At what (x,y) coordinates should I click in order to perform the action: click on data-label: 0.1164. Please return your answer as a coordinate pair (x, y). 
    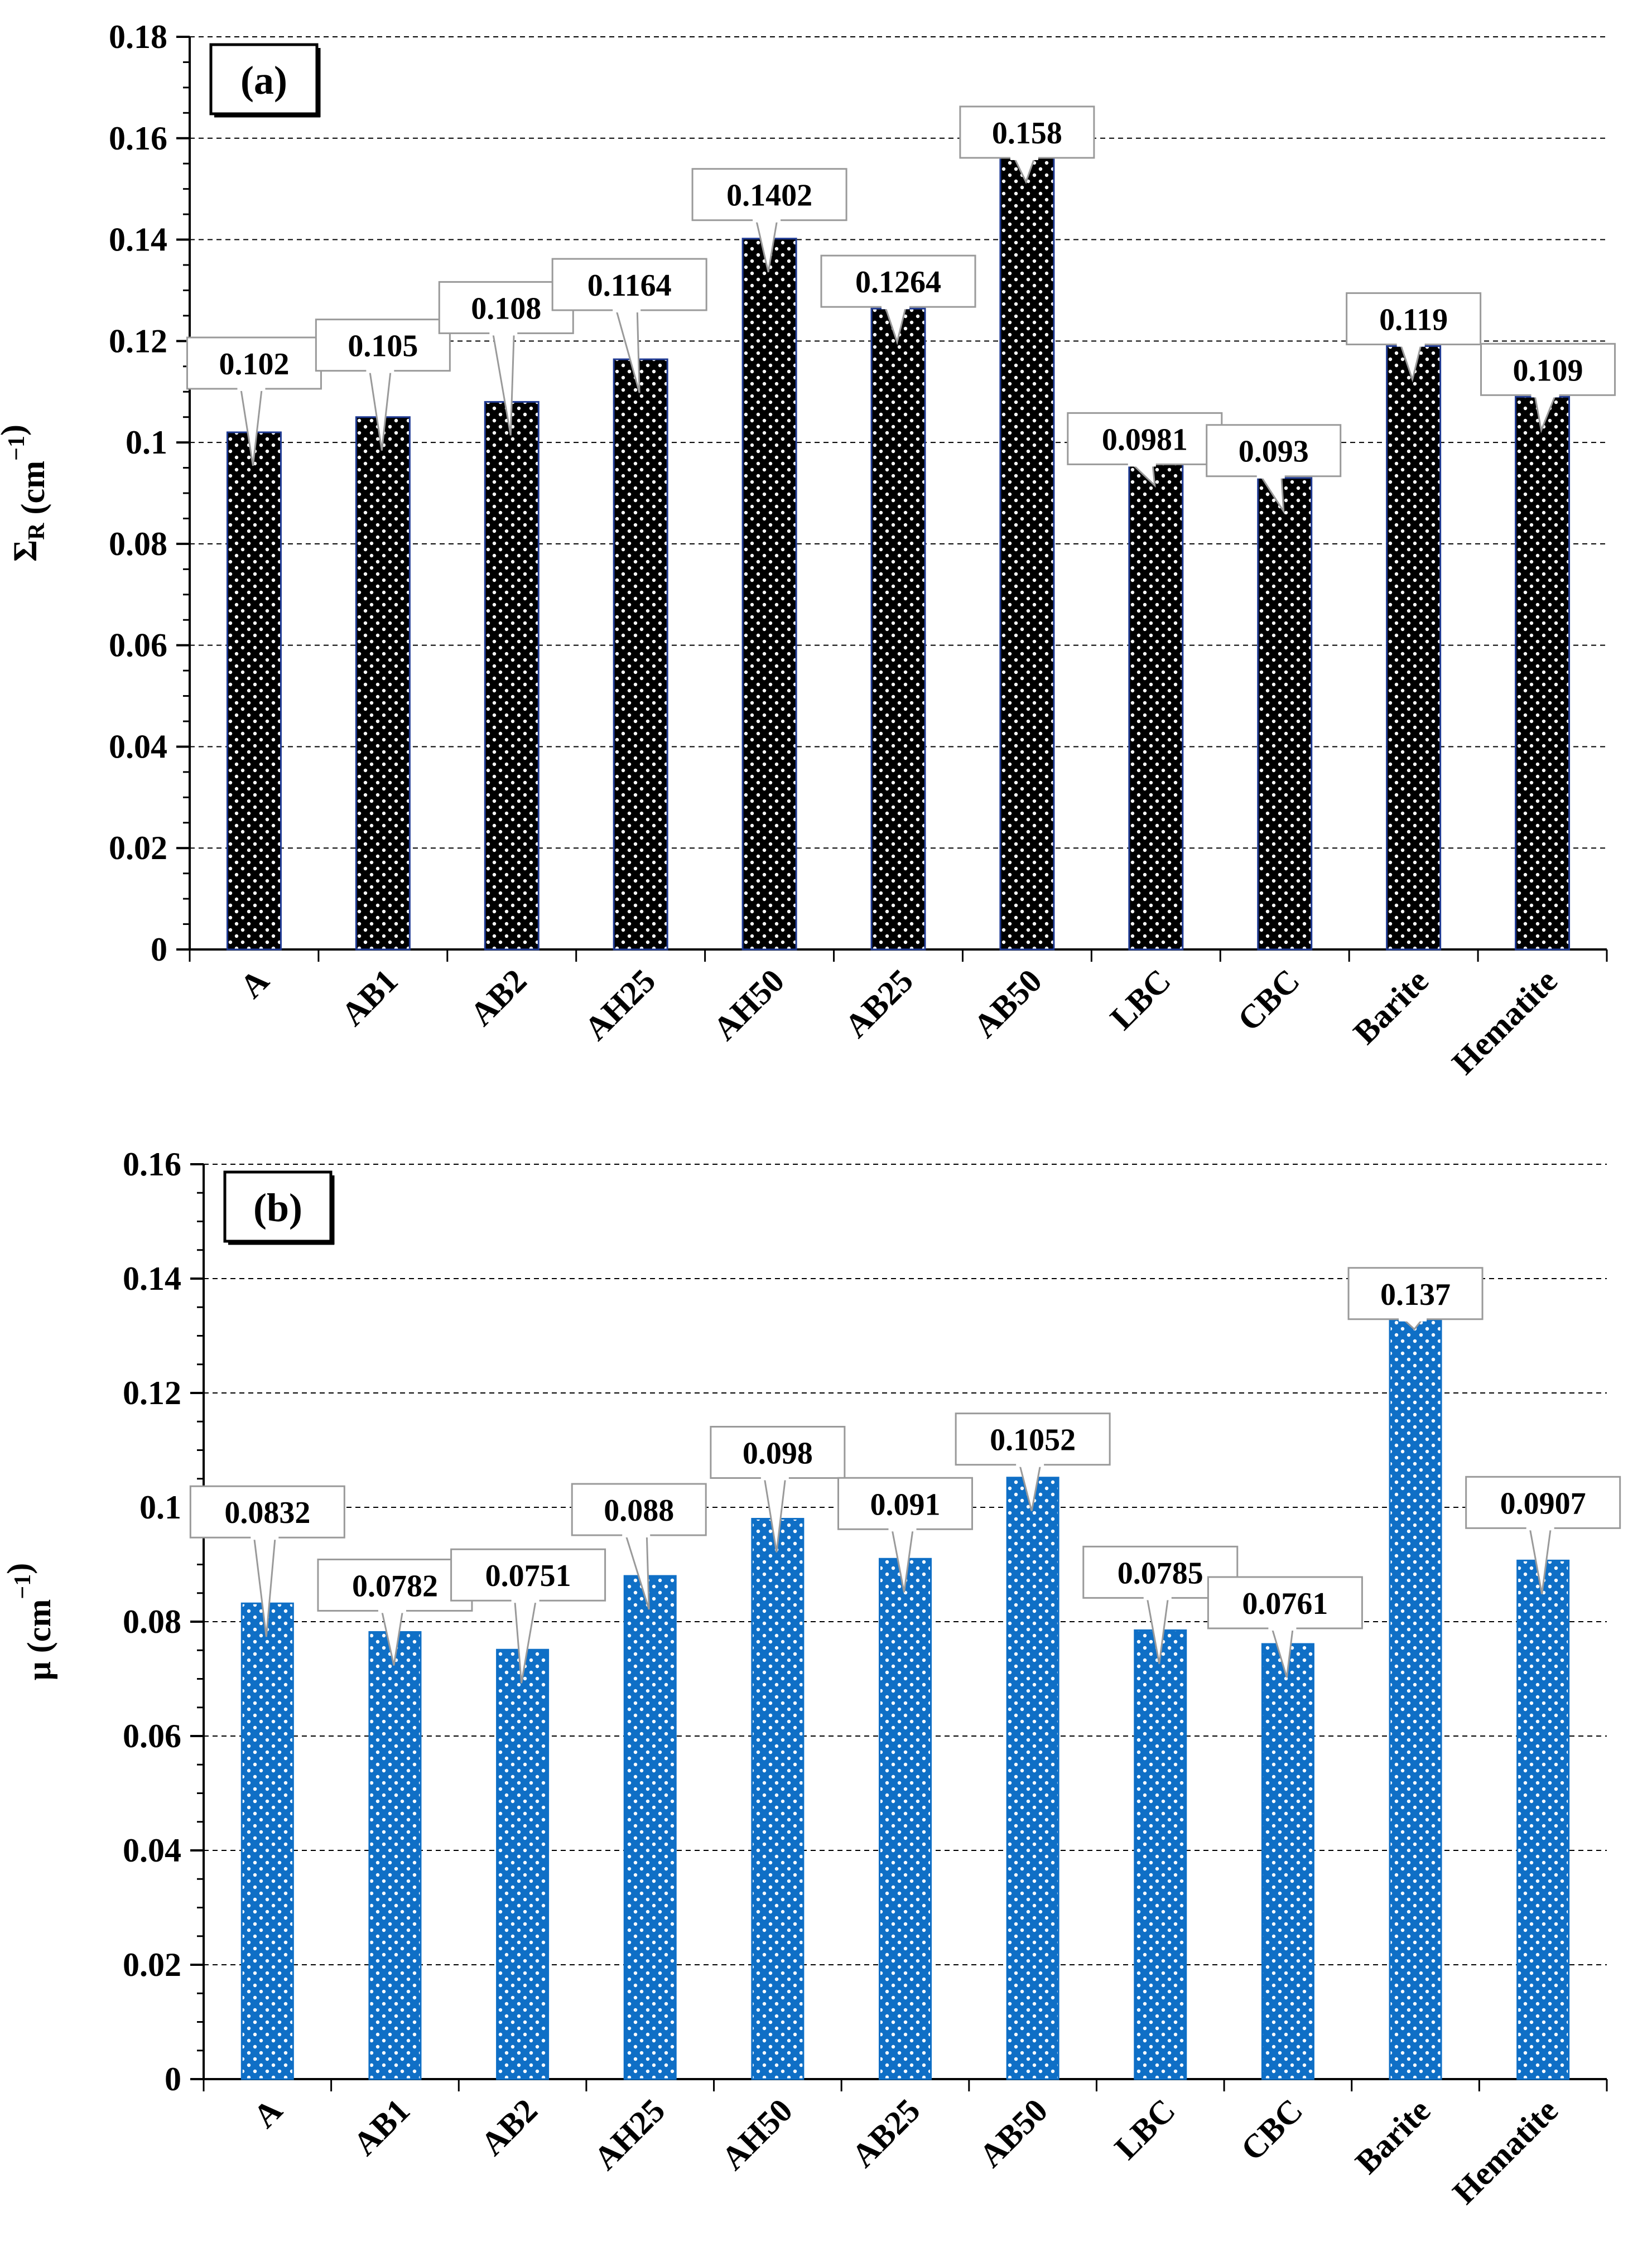
    Looking at the image, I should click on (629, 285).